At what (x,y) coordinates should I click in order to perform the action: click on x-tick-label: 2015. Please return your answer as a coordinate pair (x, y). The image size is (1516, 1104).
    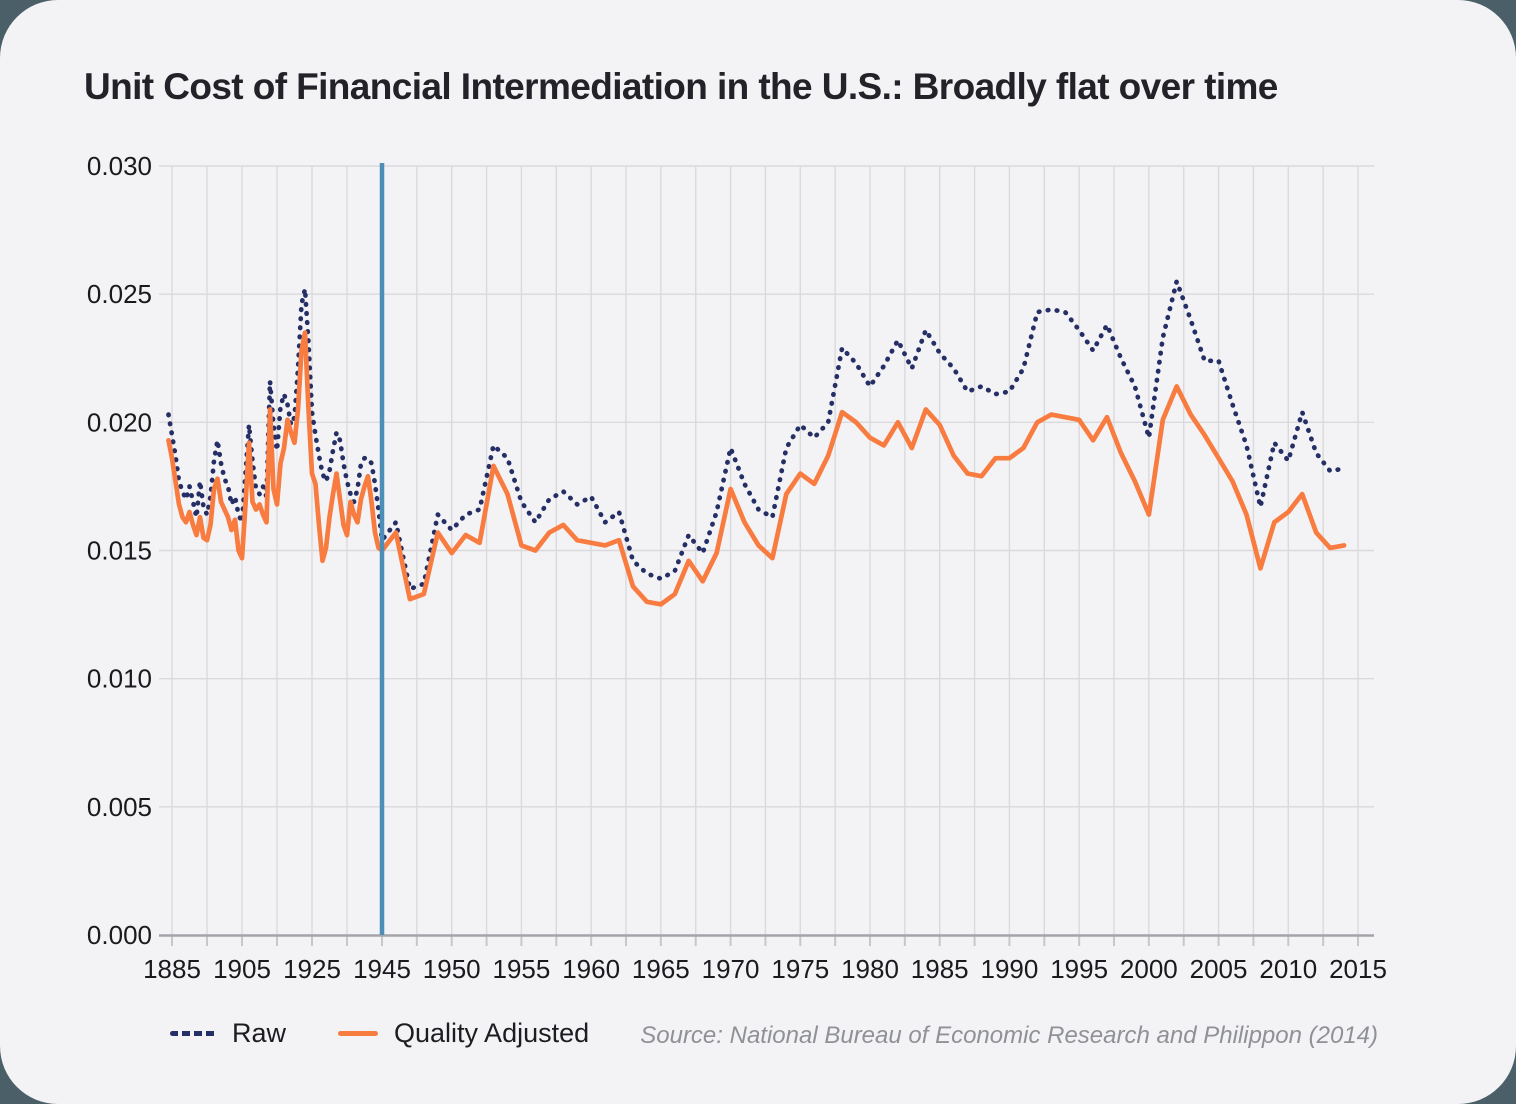
    Looking at the image, I should click on (1358, 969).